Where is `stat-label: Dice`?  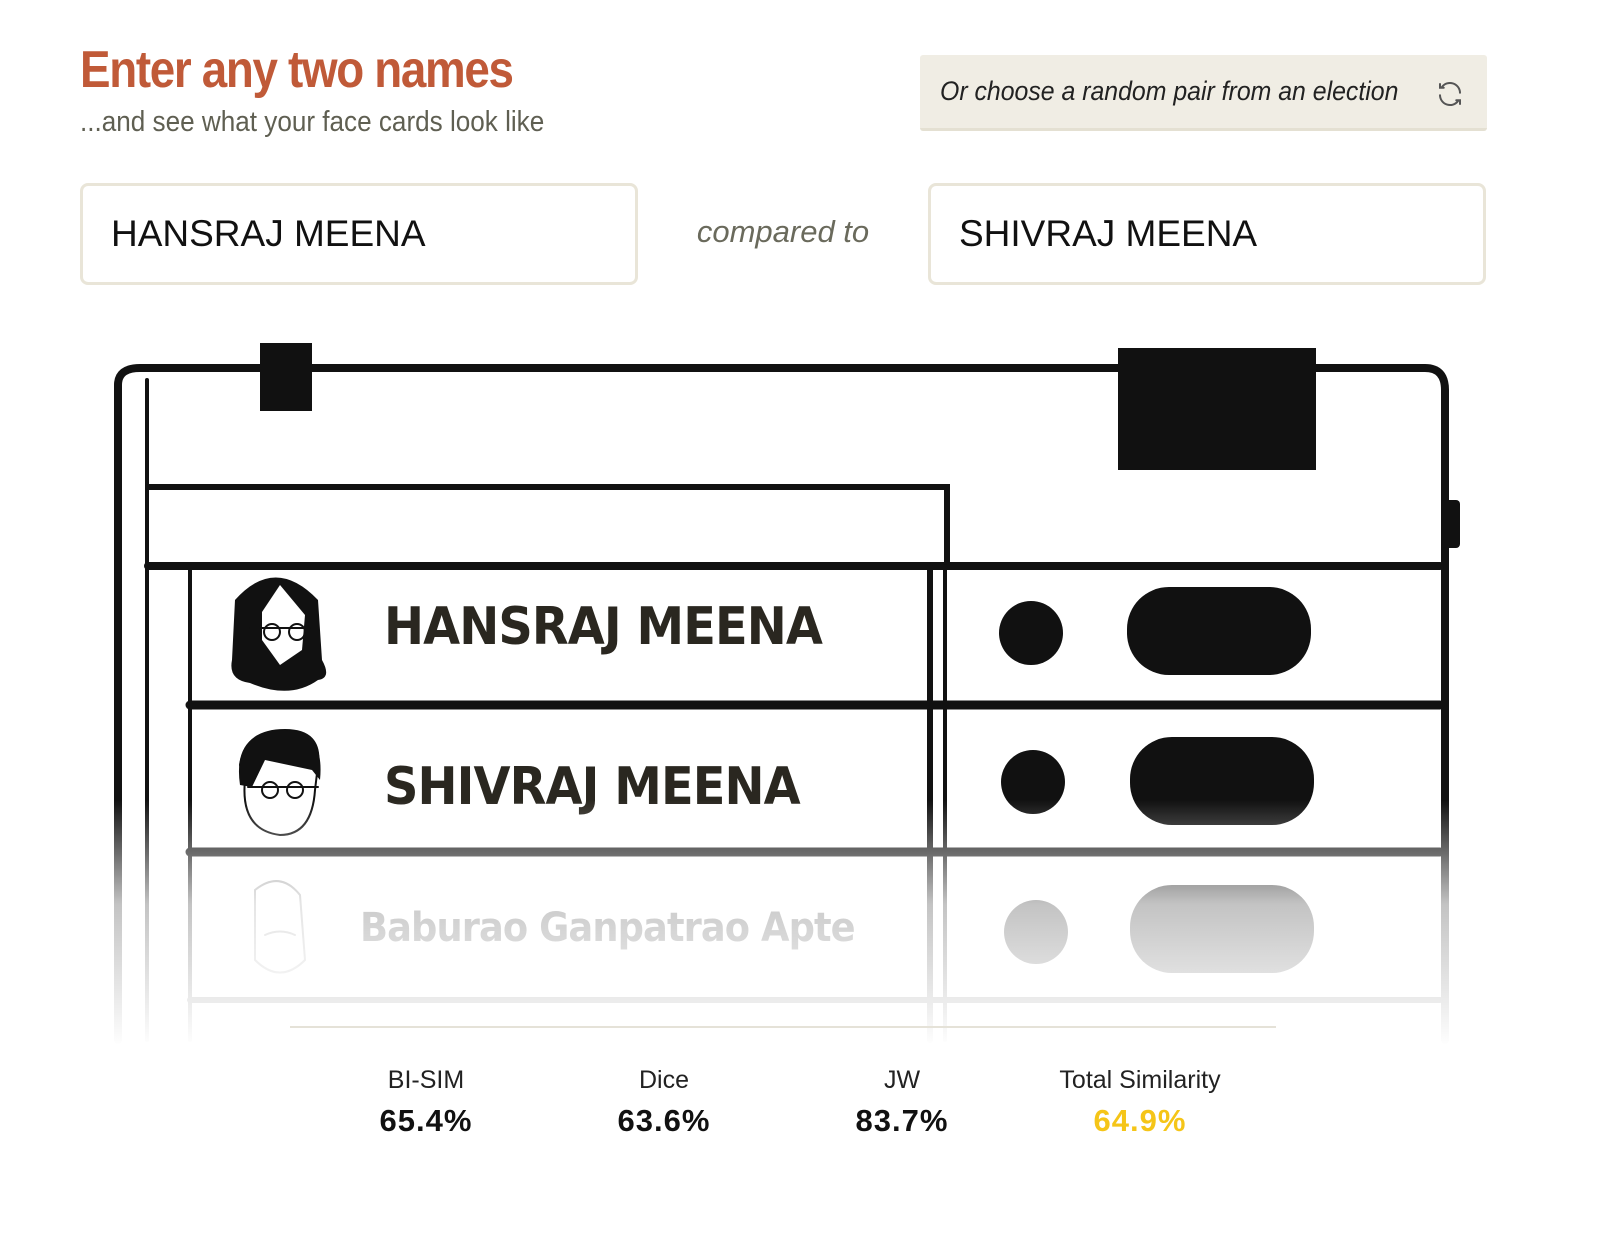 stat-label: Dice is located at coordinates (663, 1080).